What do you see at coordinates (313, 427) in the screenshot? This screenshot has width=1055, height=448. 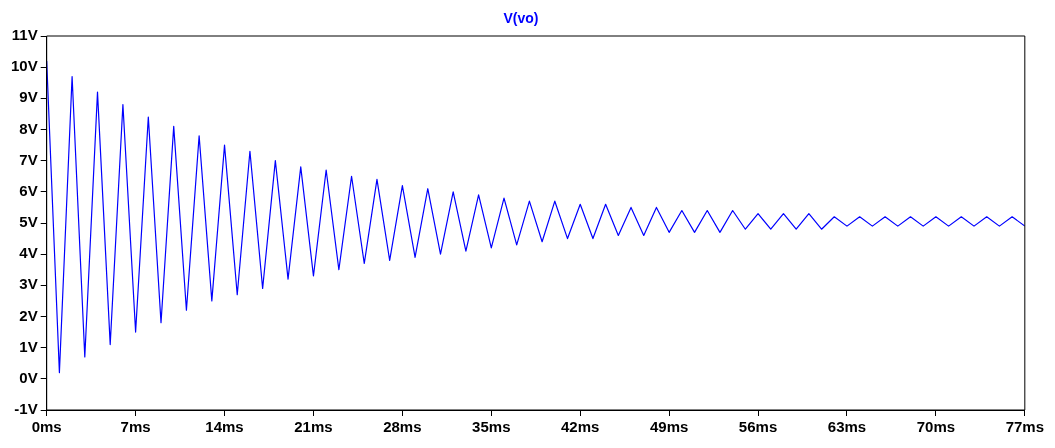 I see `x-tick-label: 21ms` at bounding box center [313, 427].